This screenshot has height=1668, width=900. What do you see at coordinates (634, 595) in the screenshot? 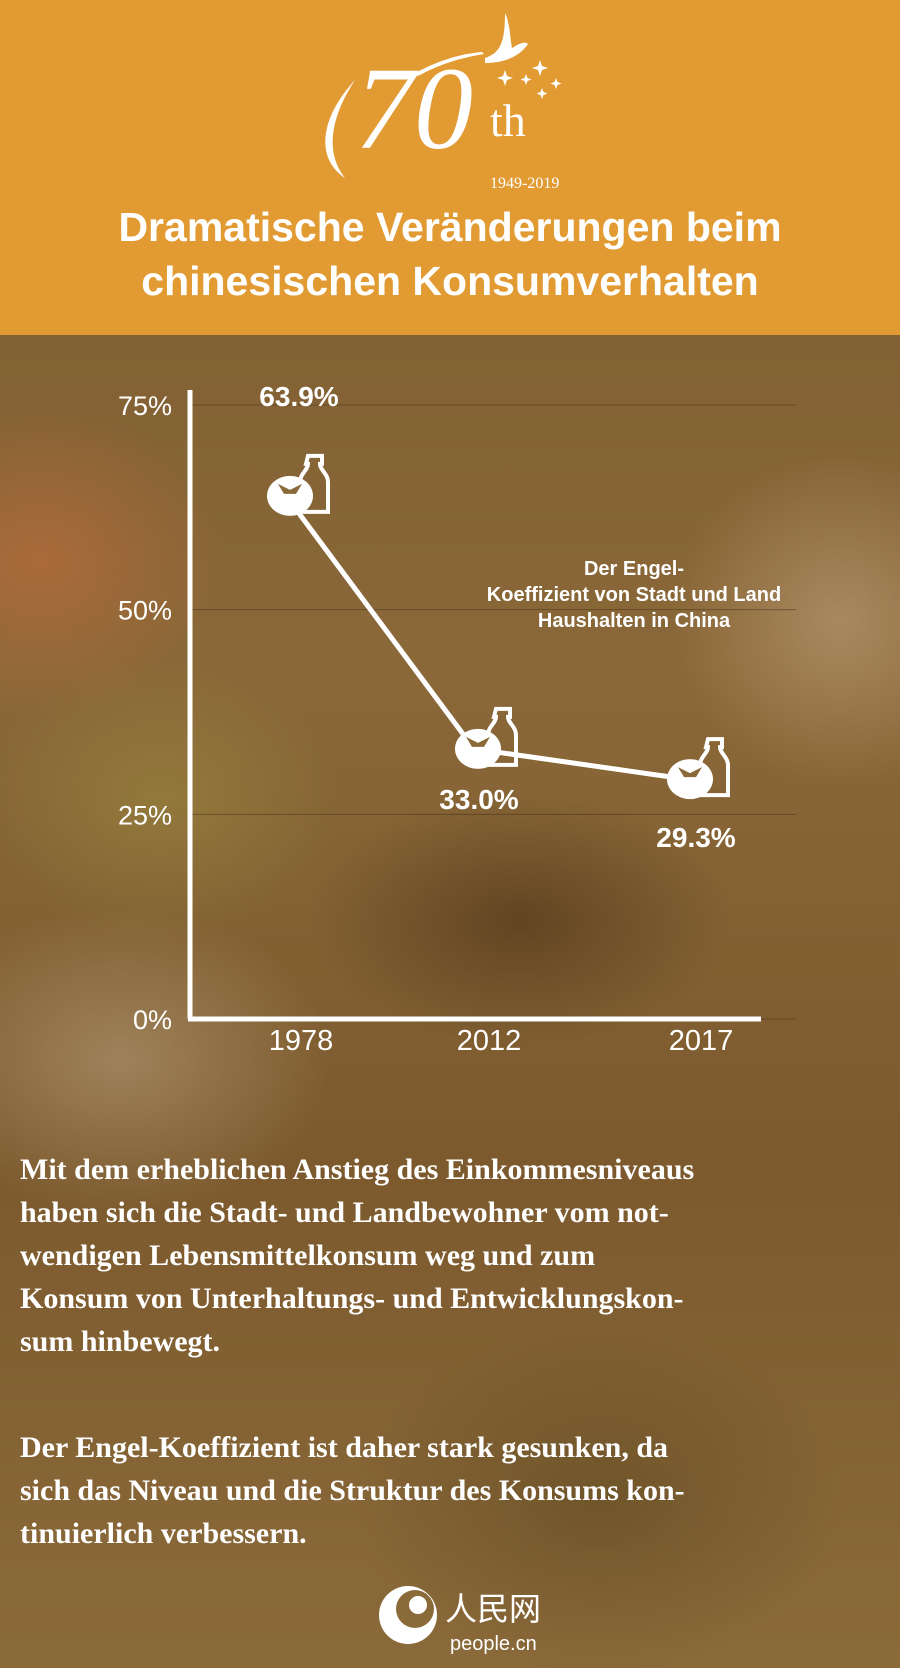
I see `chart-title: Koeffizient von Stadt und Land` at bounding box center [634, 595].